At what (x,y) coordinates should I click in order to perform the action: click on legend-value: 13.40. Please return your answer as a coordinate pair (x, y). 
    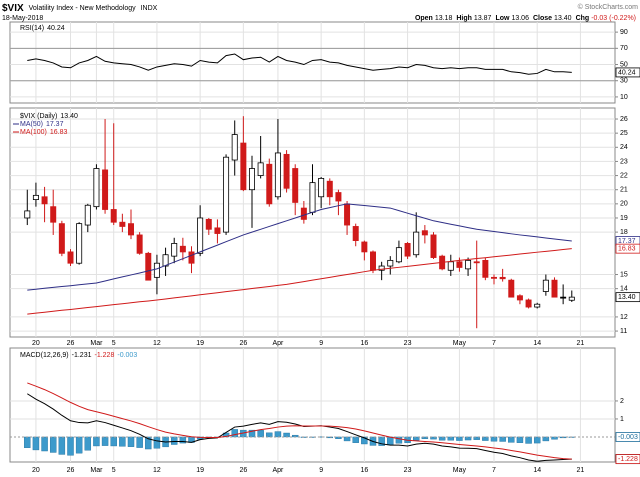
    Looking at the image, I should click on (69, 116).